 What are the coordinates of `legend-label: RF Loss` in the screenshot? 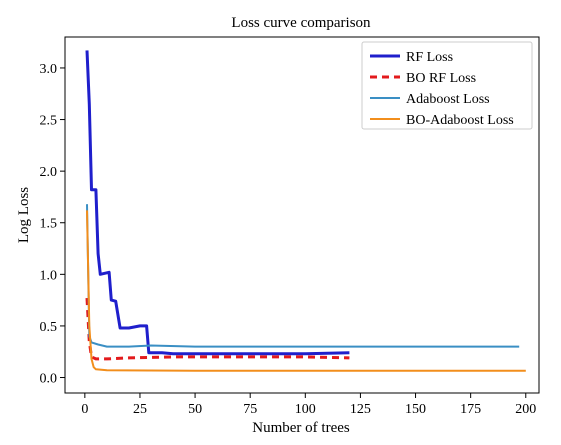 It's located at (429, 57).